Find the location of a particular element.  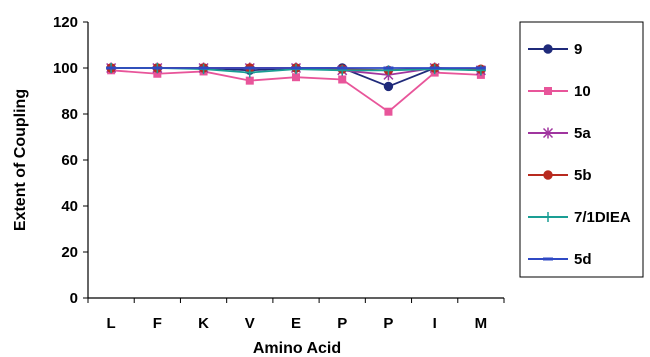

legend: 9 10 5a 5b 7/1DIEA 5d is located at coordinates (581, 149).